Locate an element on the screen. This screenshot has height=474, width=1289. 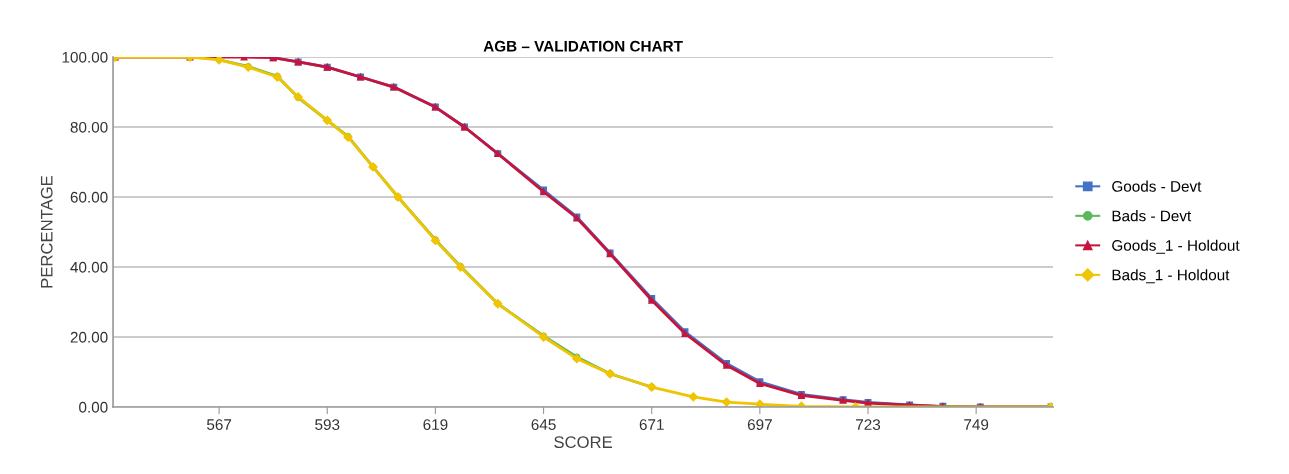
y-tick-label: 80.00 is located at coordinates (89, 127).